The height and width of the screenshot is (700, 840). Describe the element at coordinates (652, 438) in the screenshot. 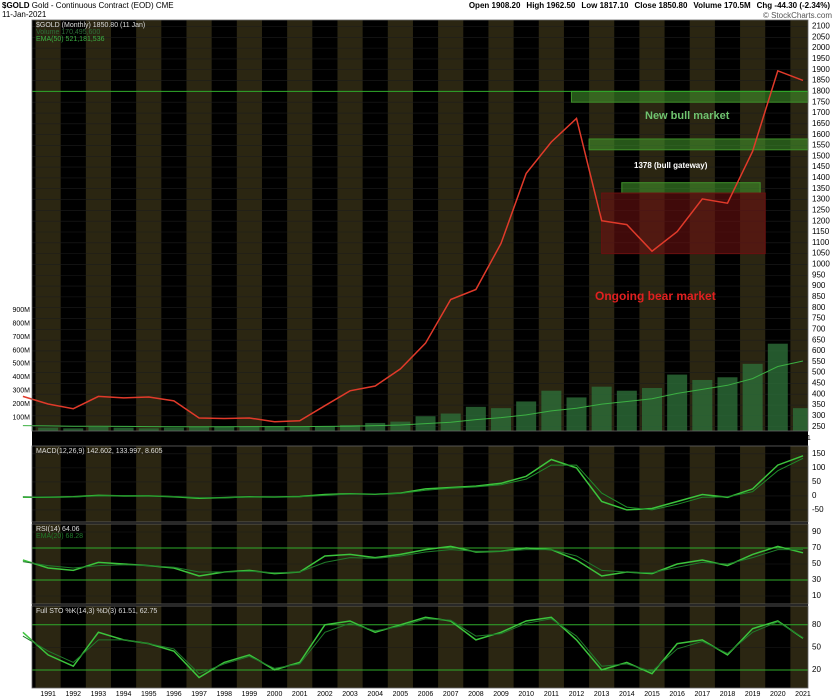

I see `x-tick-label: 2015` at that location.